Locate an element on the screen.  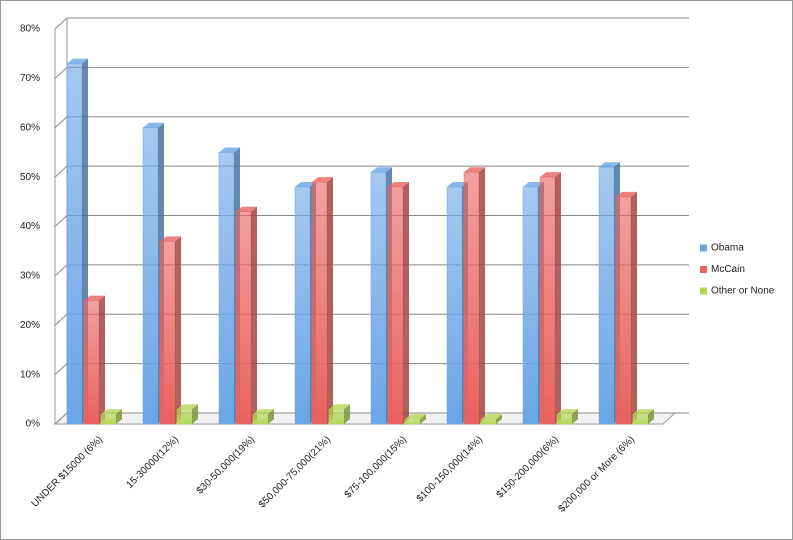
y-tick-label: 80% is located at coordinates (30, 29).